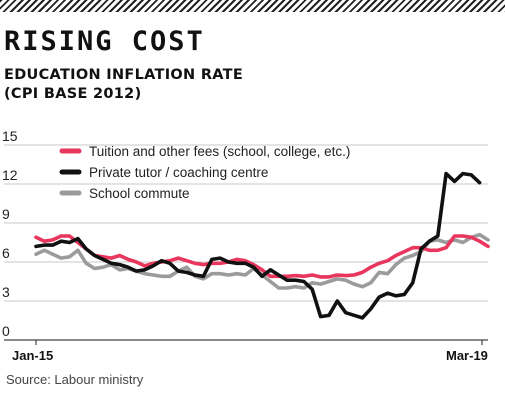 This screenshot has height=407, width=505. What do you see at coordinates (6, 214) in the screenshot?
I see `y-tick-label-9: 9` at bounding box center [6, 214].